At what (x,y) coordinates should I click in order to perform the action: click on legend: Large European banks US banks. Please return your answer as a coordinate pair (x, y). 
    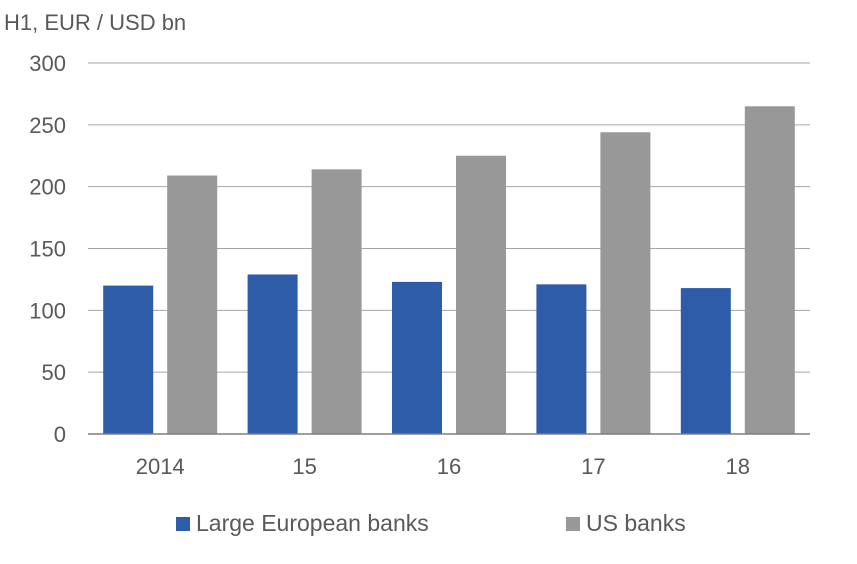
    Looking at the image, I should click on (428, 526).